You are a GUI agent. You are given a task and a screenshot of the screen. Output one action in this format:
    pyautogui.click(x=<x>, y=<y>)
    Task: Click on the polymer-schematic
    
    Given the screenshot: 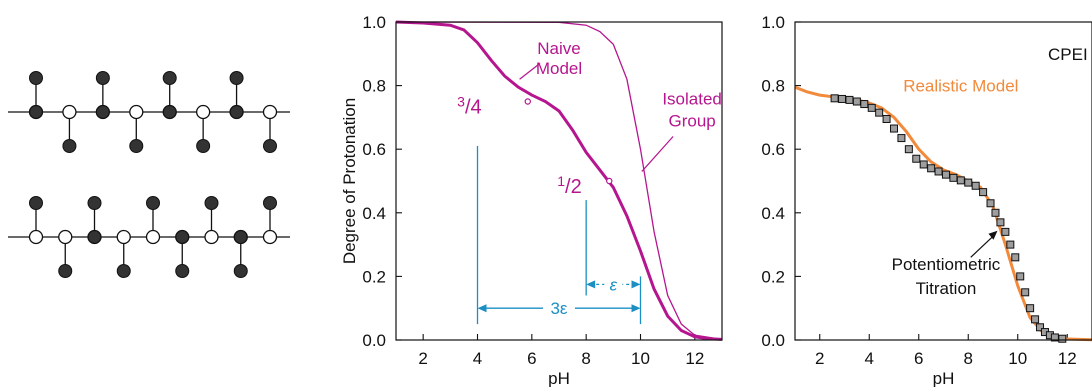 What is the action you would take?
    pyautogui.click(x=149, y=174)
    